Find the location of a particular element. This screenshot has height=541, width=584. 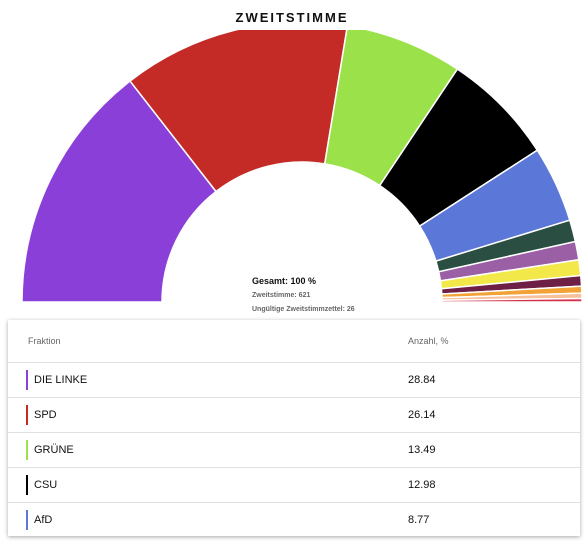

party-share: 13.49 is located at coordinates (422, 450).